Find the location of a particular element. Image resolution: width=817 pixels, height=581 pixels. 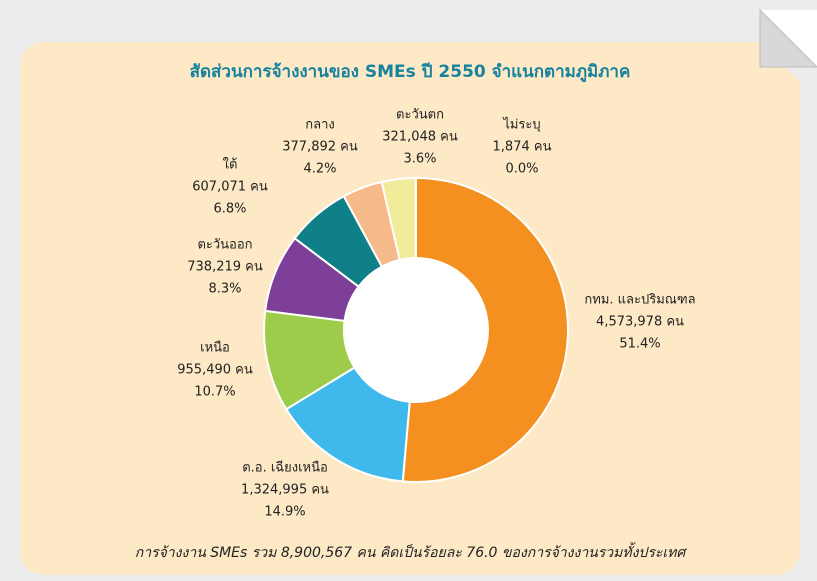

value-label: 321,048 คน is located at coordinates (420, 137).